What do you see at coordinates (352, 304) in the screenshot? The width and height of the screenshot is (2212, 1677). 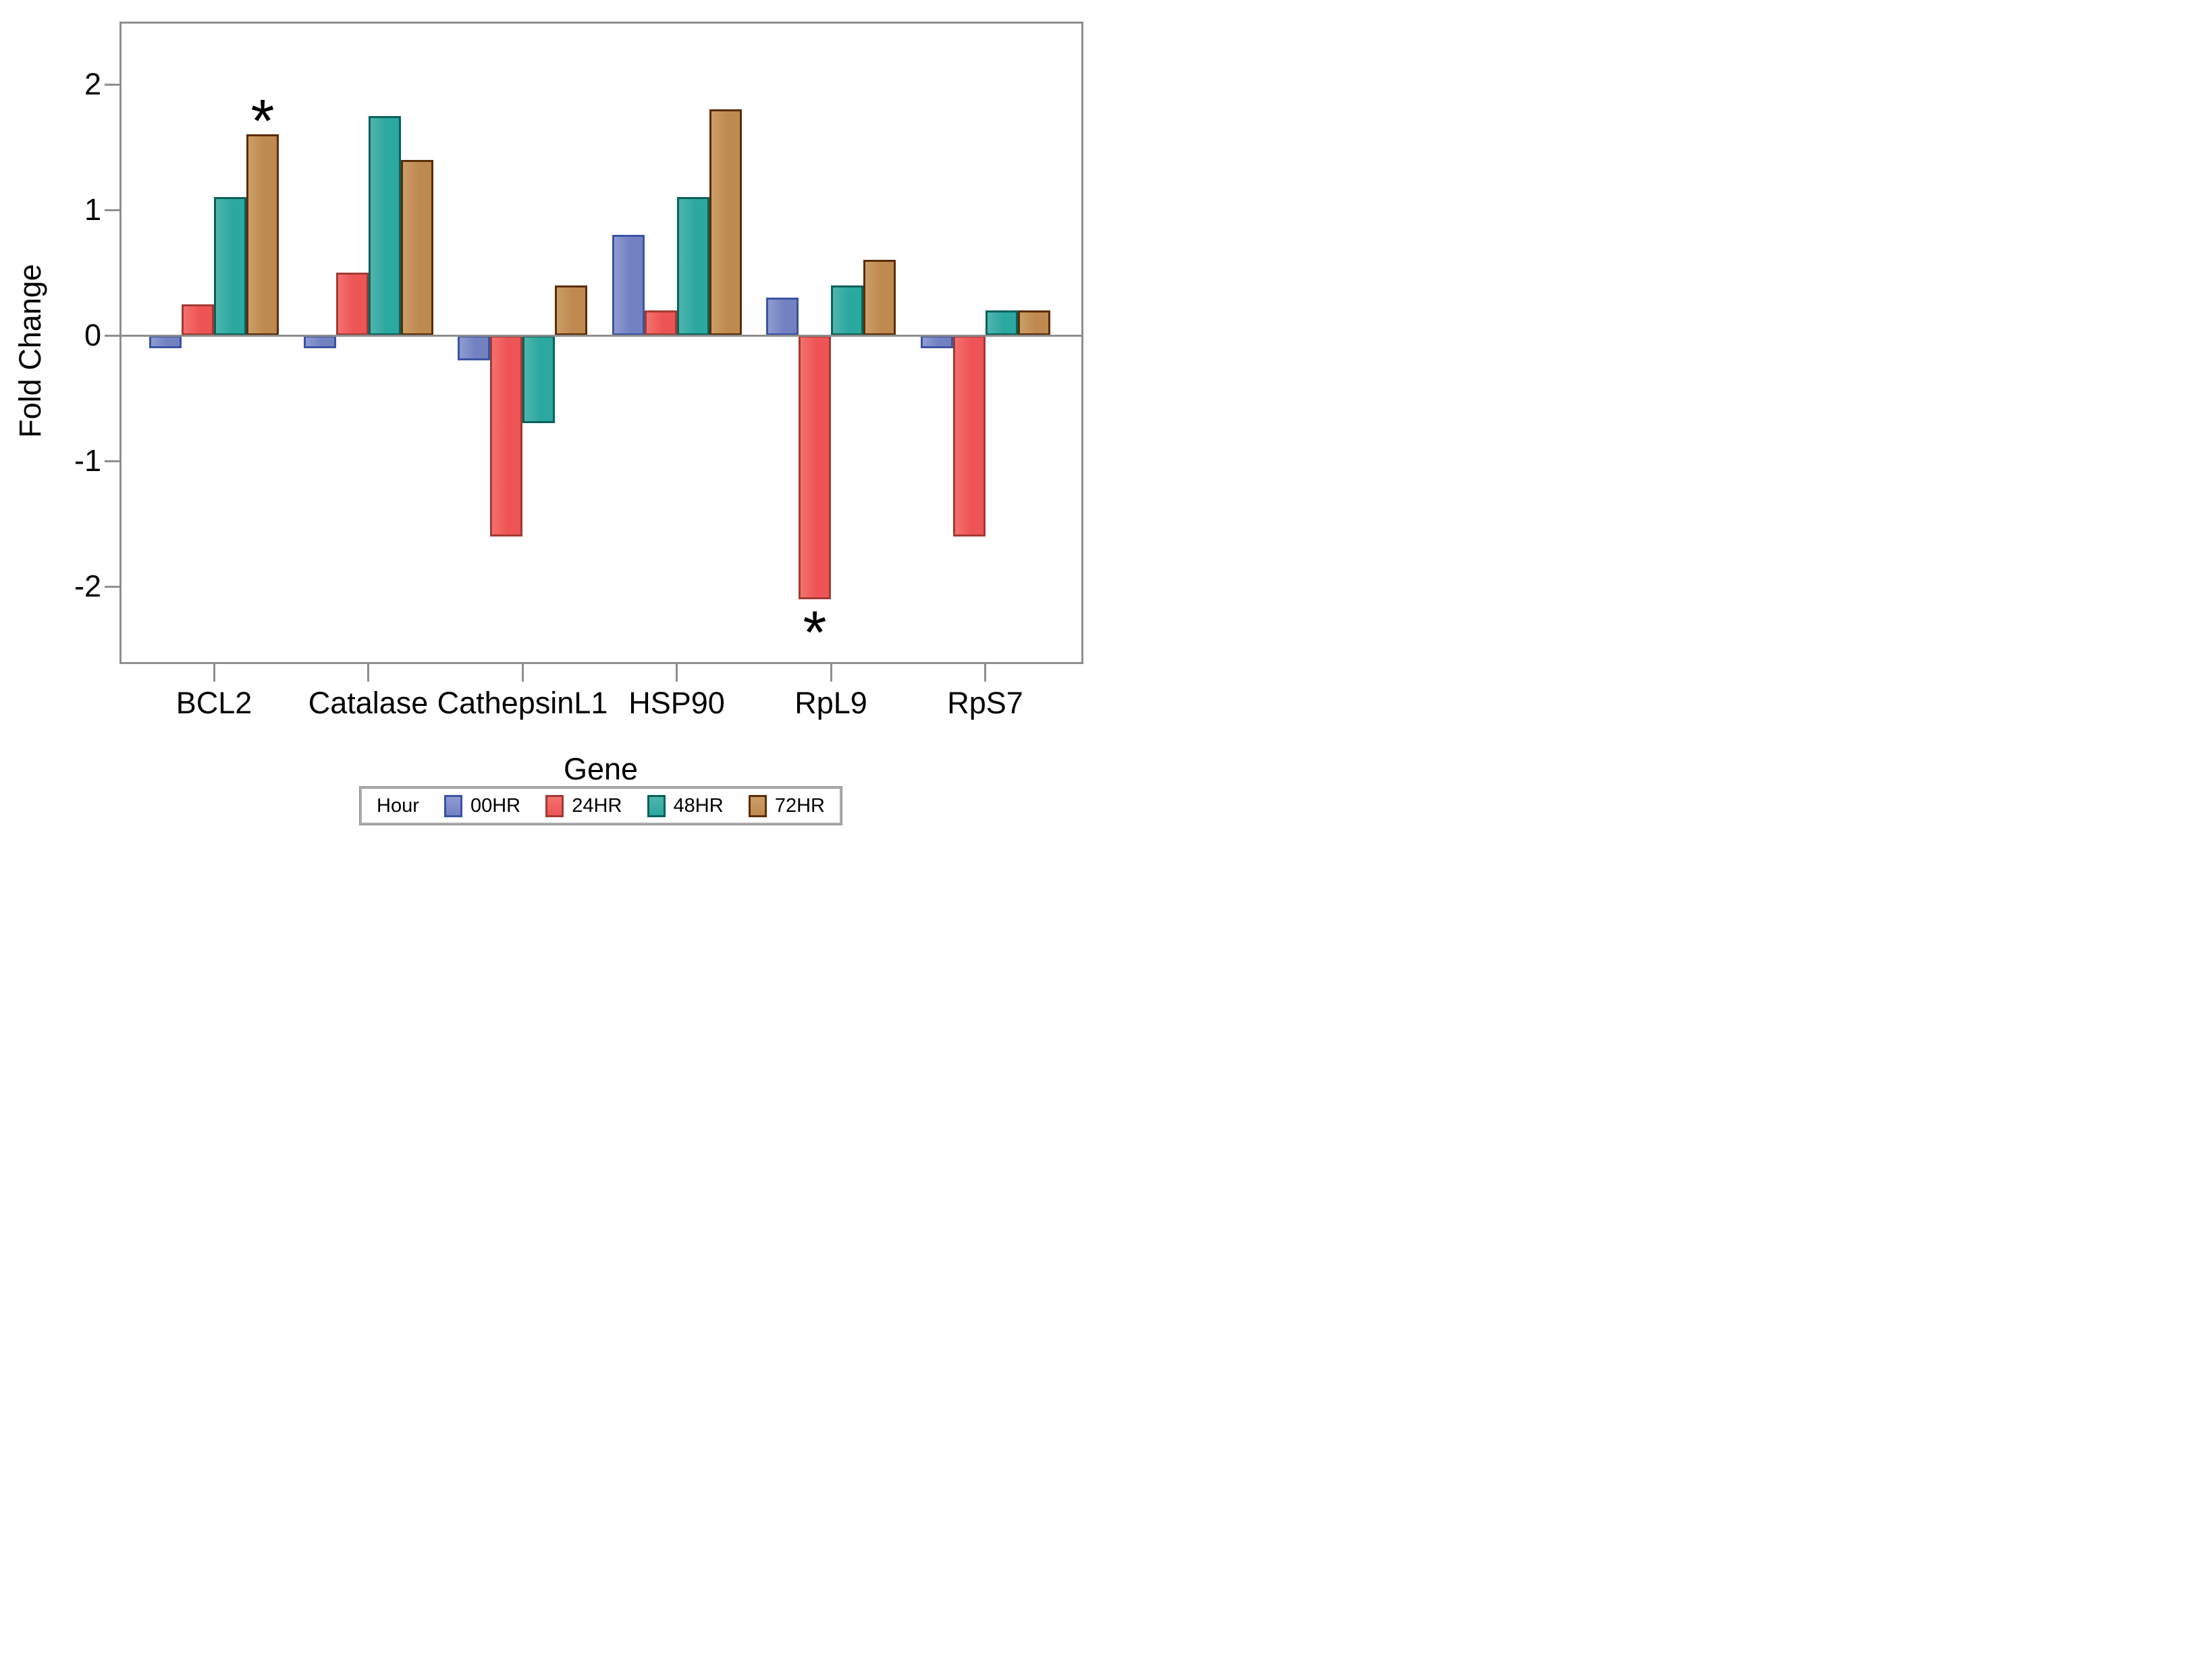 I see `bar-Catalase-24HR` at bounding box center [352, 304].